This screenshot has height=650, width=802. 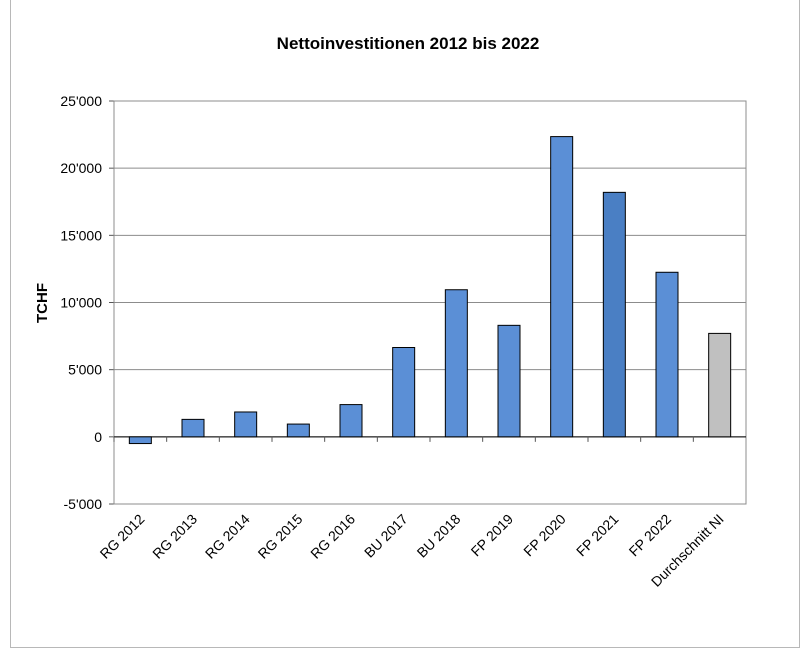 What do you see at coordinates (246, 424) in the screenshot?
I see `bar-rg-2014` at bounding box center [246, 424].